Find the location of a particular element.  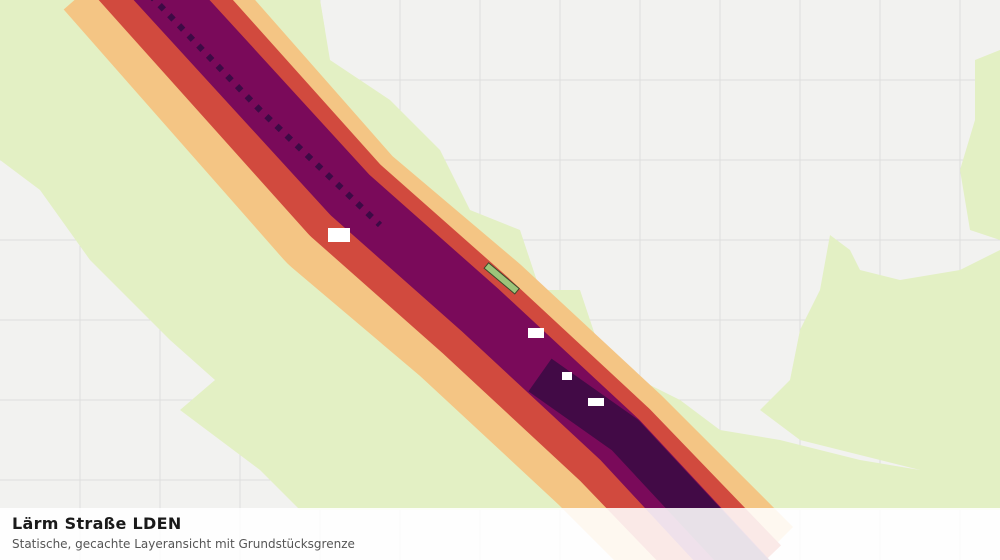

gaps is located at coordinates (466, 317).